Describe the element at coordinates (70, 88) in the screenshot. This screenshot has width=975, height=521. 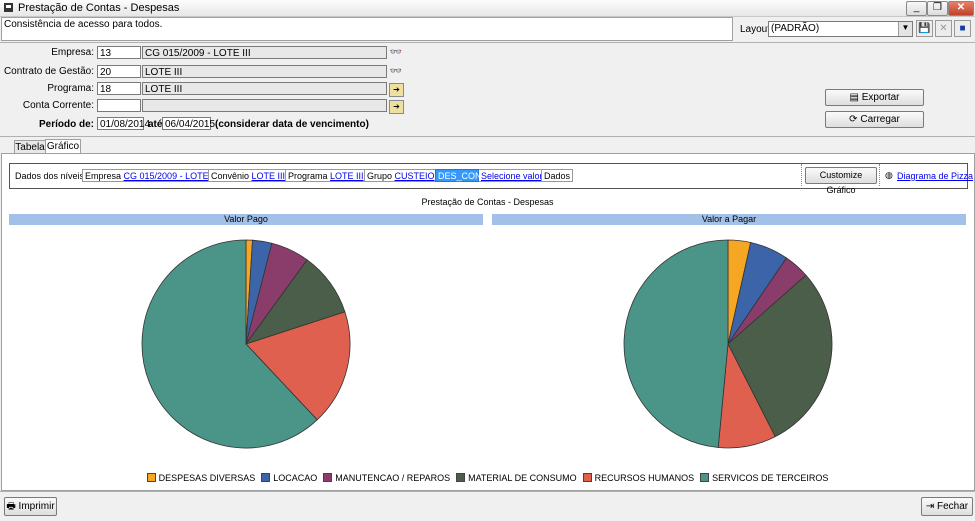
I see `programa-label: Programa:` at that location.